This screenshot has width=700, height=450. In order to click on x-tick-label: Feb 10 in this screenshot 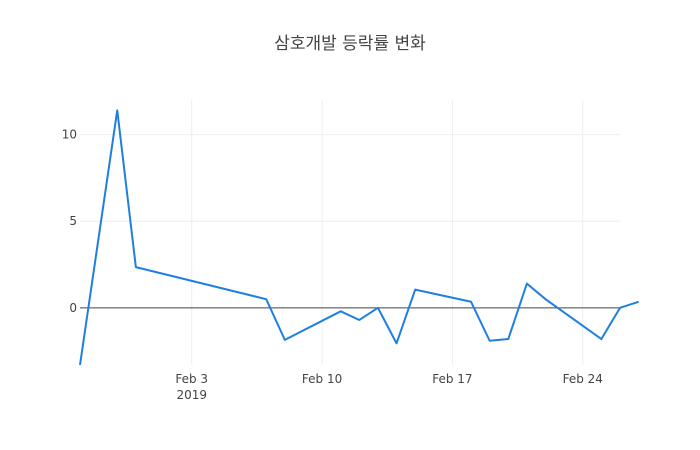, I will do `click(322, 379)`.